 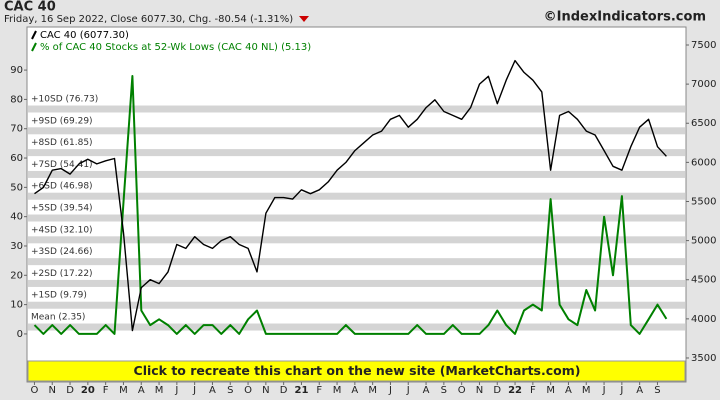 What do you see at coordinates (16, 305) in the screenshot?
I see `y-tick-label: 10` at bounding box center [16, 305].